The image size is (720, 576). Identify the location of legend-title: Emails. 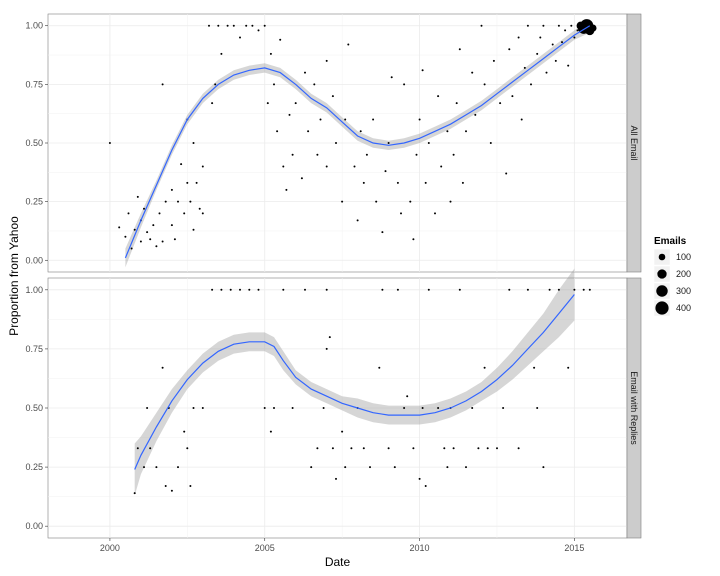
(670, 241).